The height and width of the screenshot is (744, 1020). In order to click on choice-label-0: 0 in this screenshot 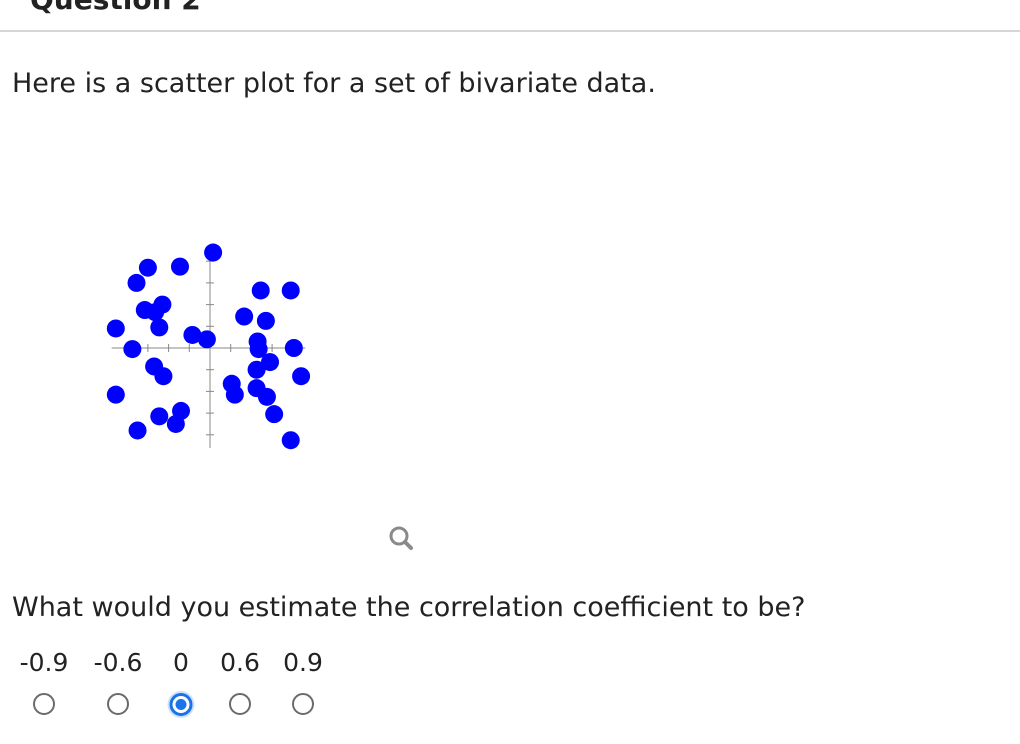, I will do `click(181, 662)`.